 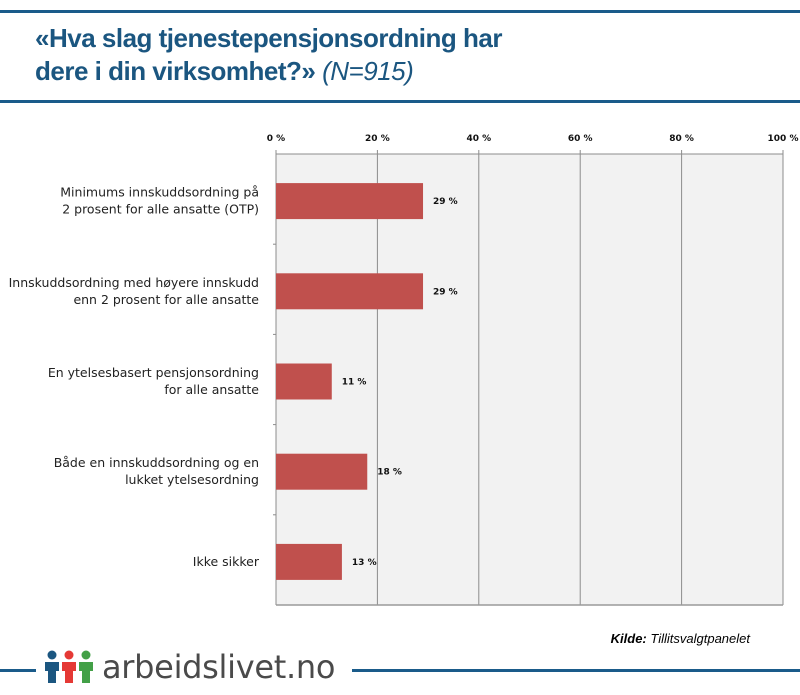 I want to click on sample-size: (N=915), so click(x=368, y=71).